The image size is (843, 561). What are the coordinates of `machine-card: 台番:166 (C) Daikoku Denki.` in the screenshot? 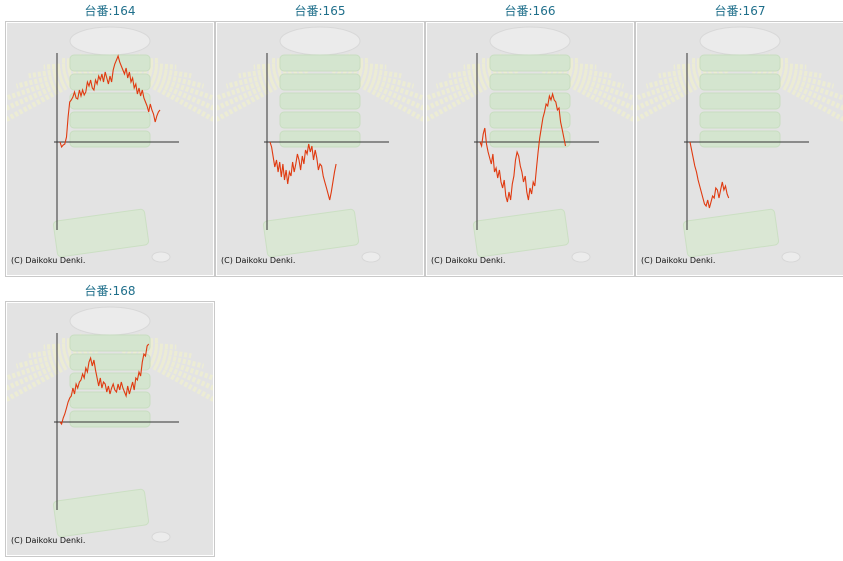 It's located at (530, 140).